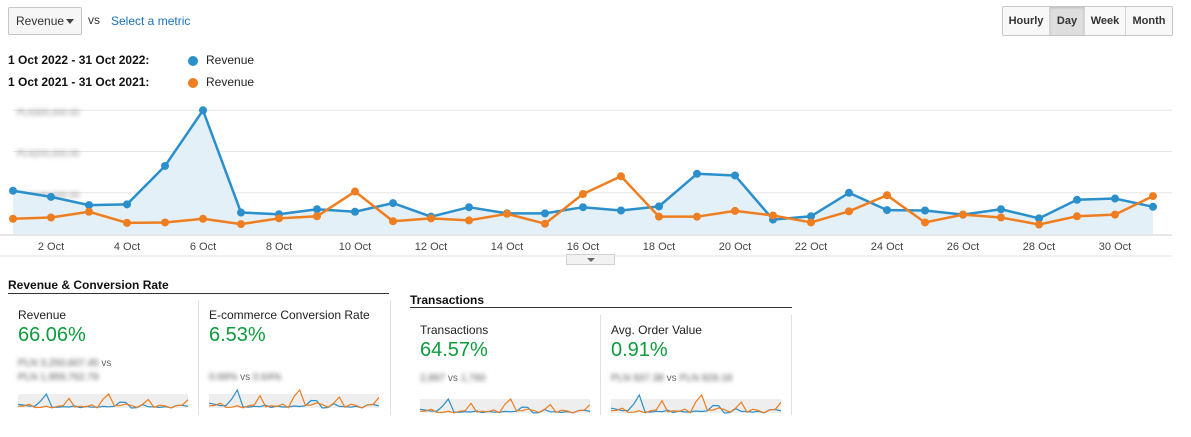 The width and height of the screenshot is (1191, 437). What do you see at coordinates (58, 363) in the screenshot?
I see `metric-current: PLN 3,250,607.45` at bounding box center [58, 363].